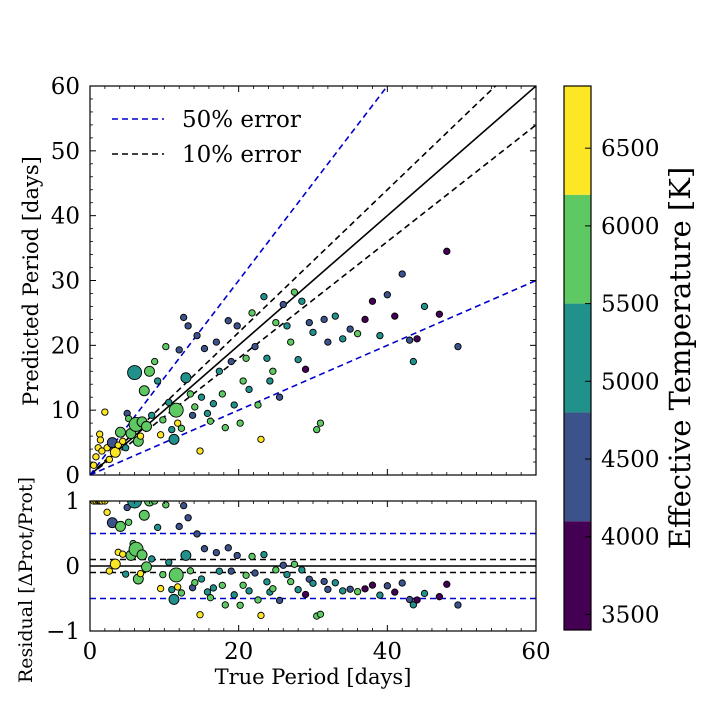 This screenshot has width=720, height=720. I want to click on colorbar-tick-label: 5500, so click(630, 305).